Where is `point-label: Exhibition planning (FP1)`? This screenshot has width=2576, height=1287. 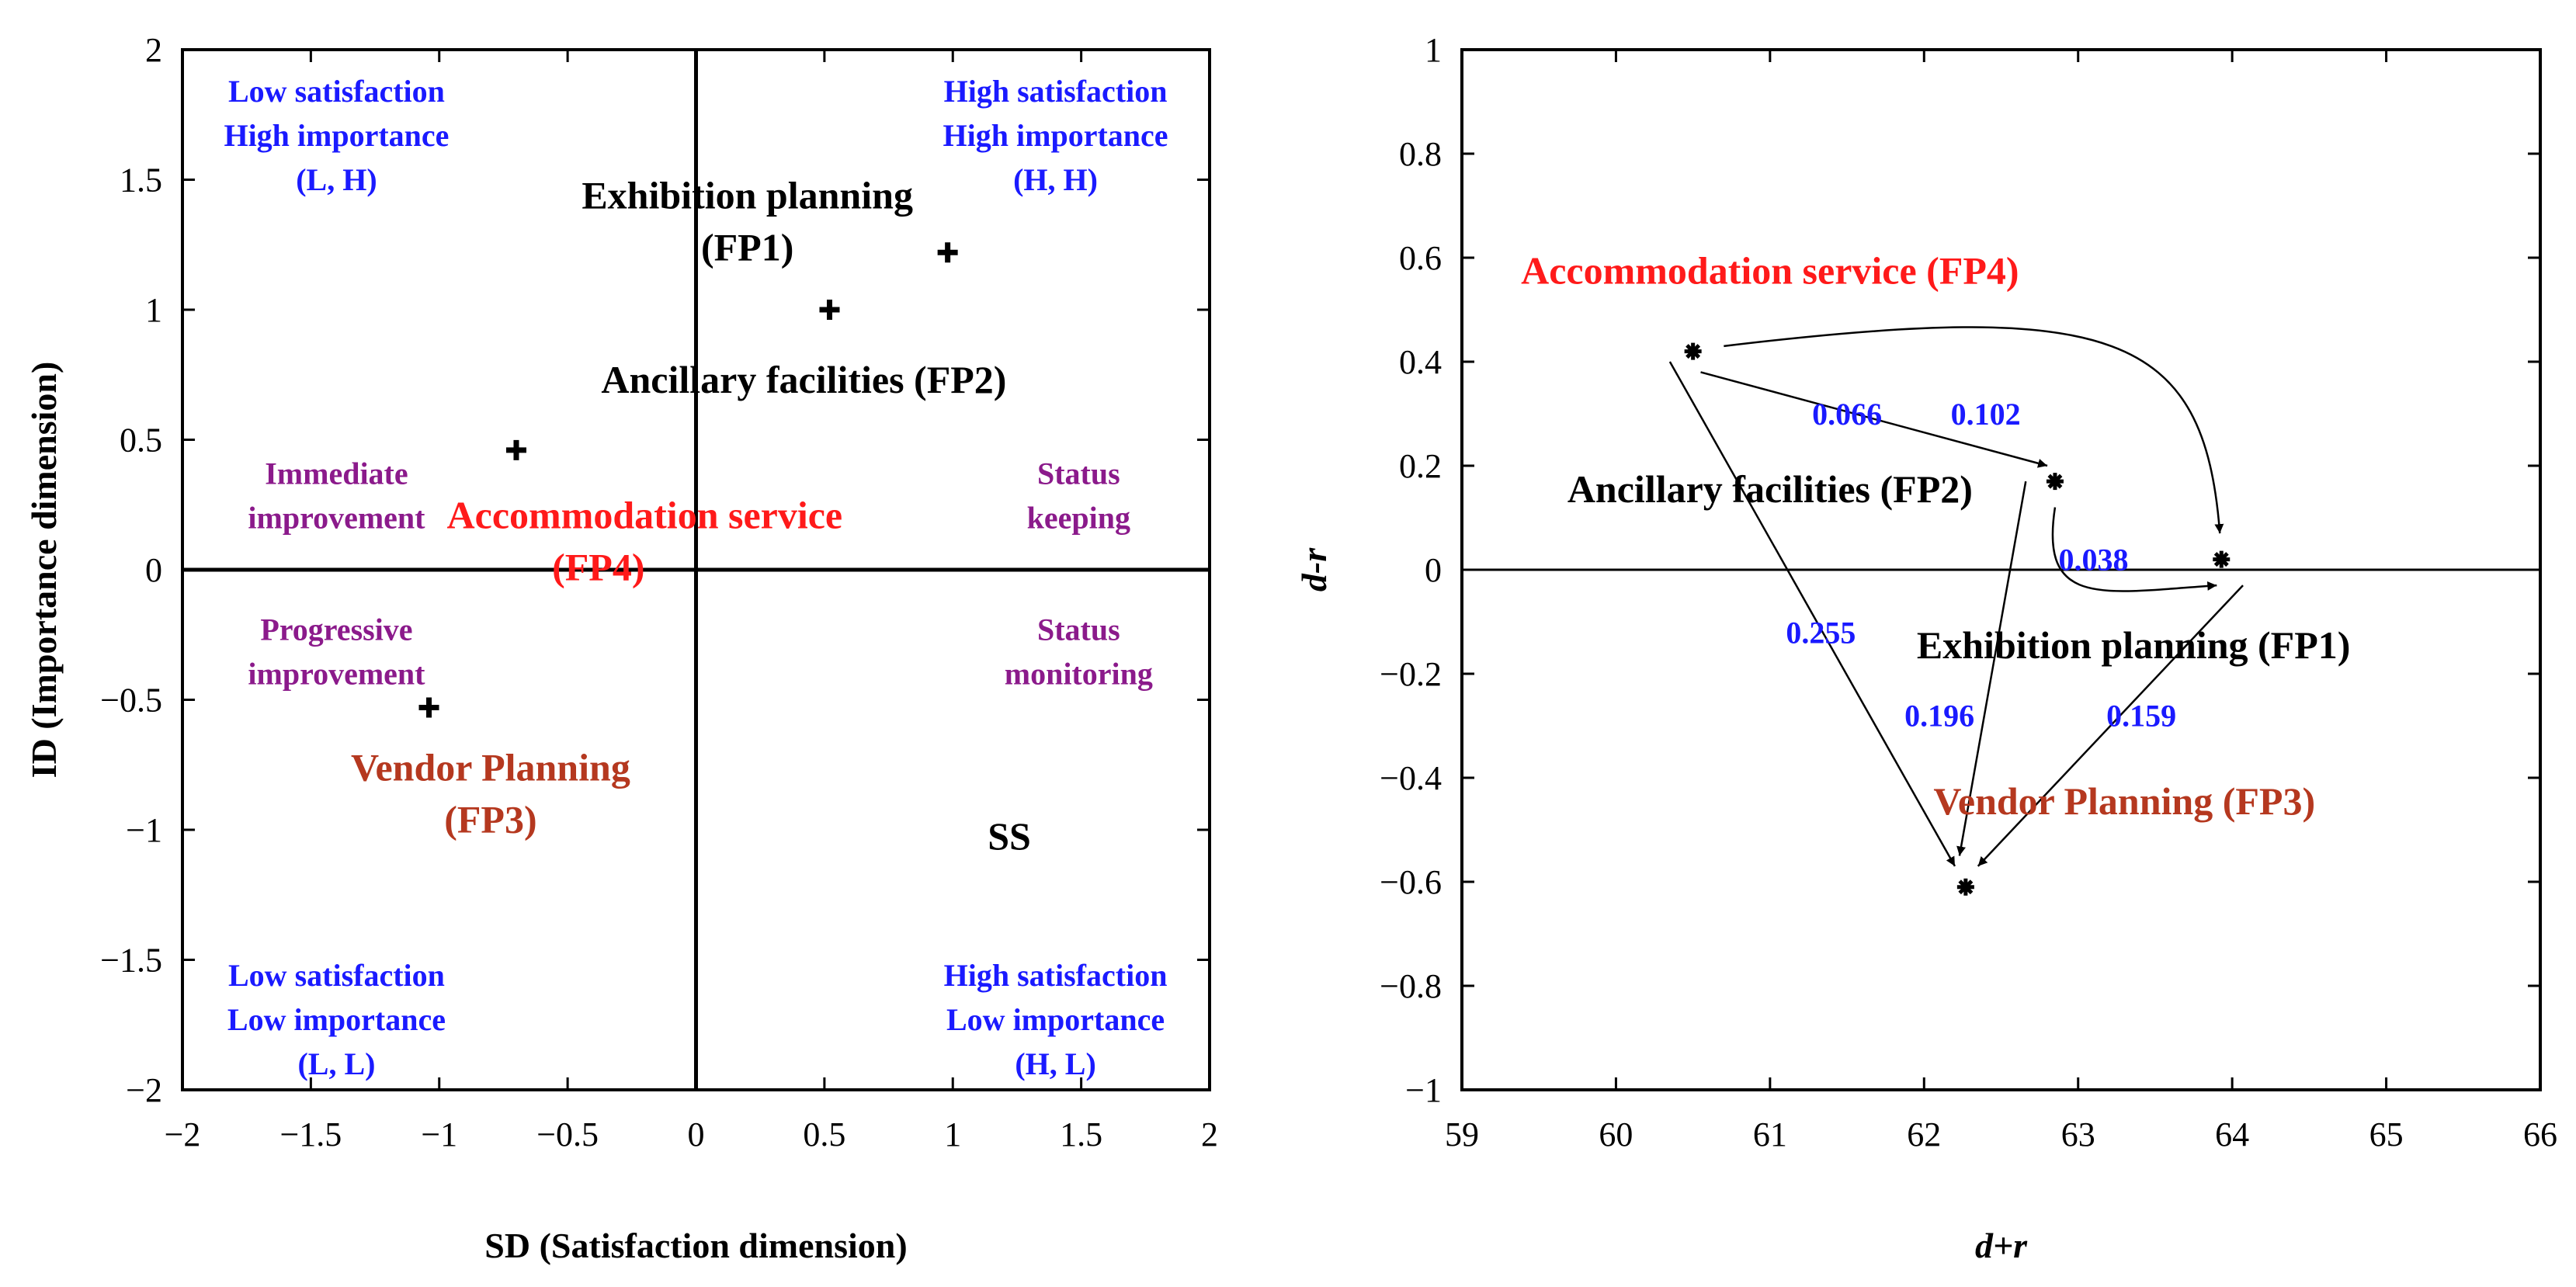 point-label: Exhibition planning (FP1) is located at coordinates (2134, 645).